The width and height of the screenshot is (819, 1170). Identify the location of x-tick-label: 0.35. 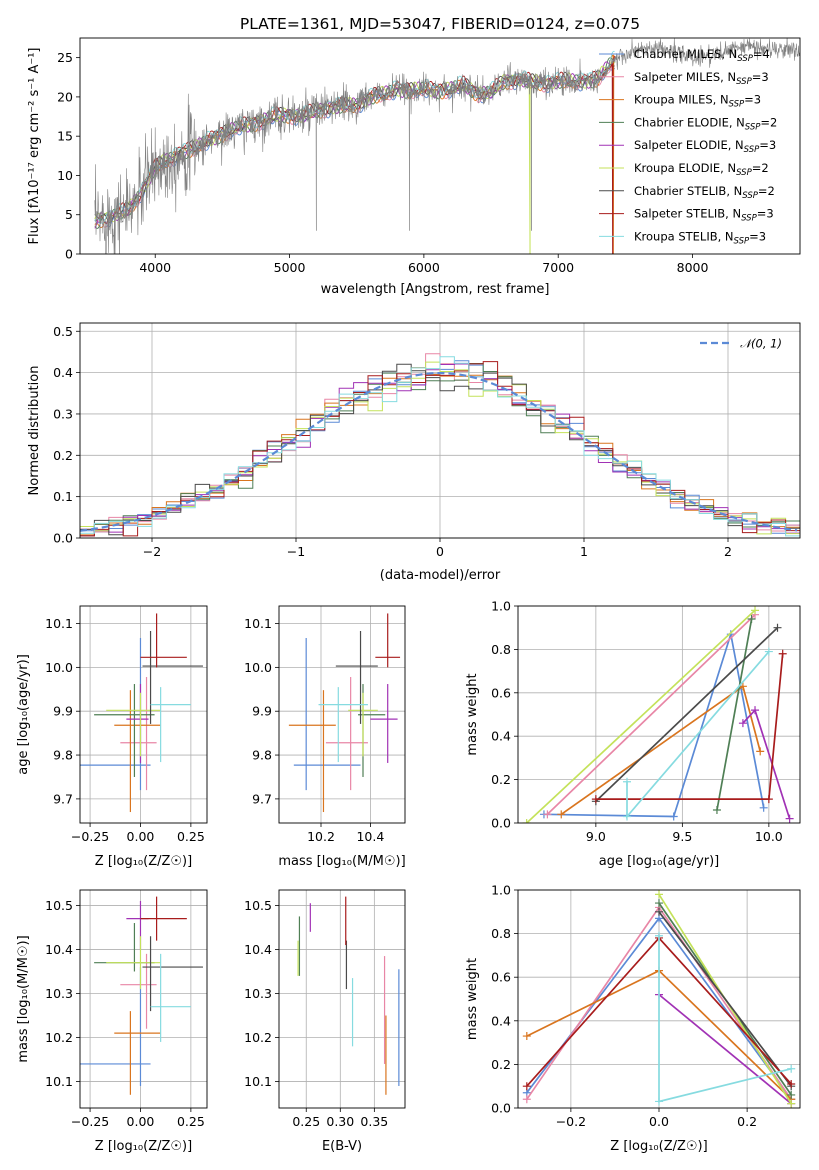
(374, 1121).